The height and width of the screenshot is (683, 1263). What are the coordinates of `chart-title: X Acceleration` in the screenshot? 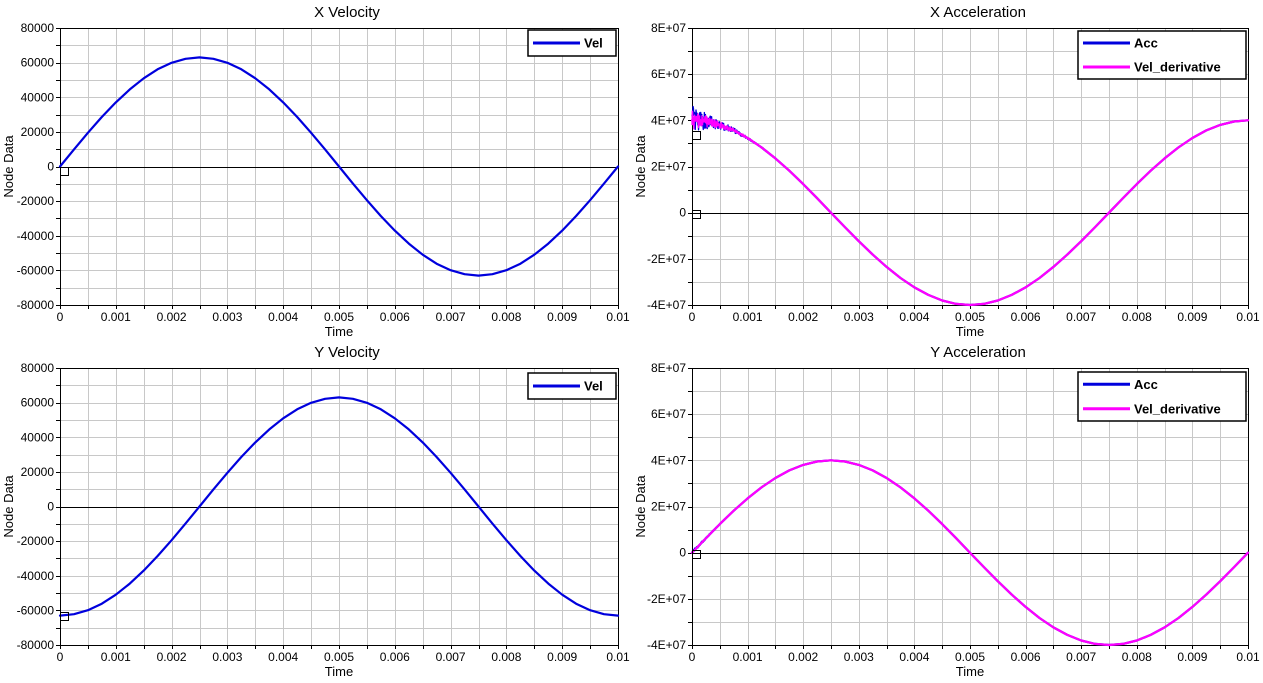 It's located at (978, 12).